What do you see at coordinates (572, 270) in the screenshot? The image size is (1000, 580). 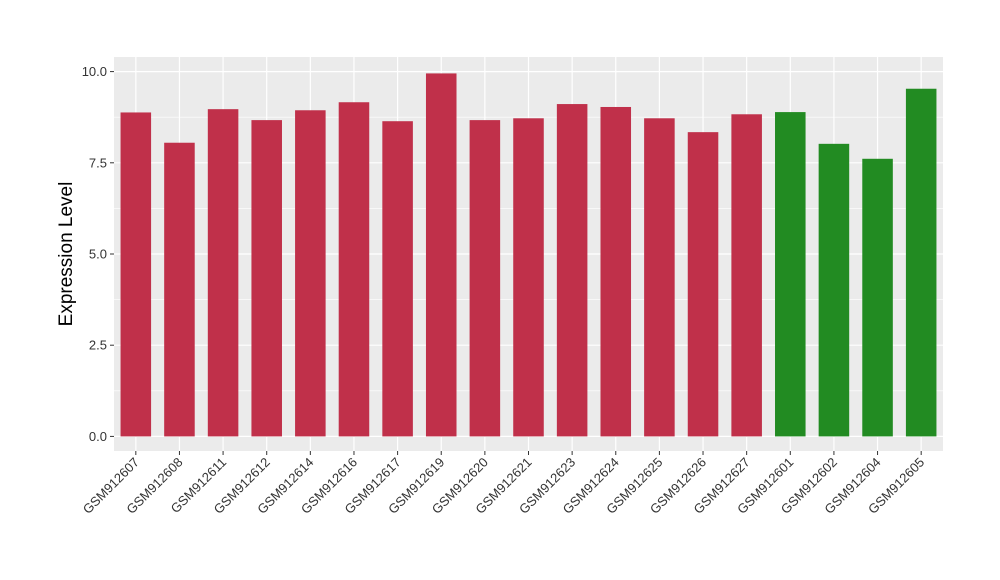 I see `bar-GSM912623` at bounding box center [572, 270].